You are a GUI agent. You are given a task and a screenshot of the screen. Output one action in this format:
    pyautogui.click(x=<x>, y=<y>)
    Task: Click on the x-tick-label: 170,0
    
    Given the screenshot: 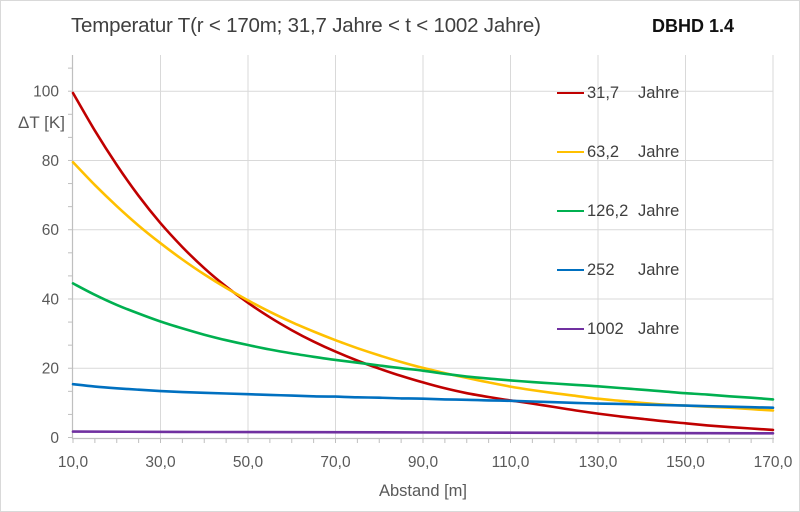 What is the action you would take?
    pyautogui.click(x=773, y=462)
    